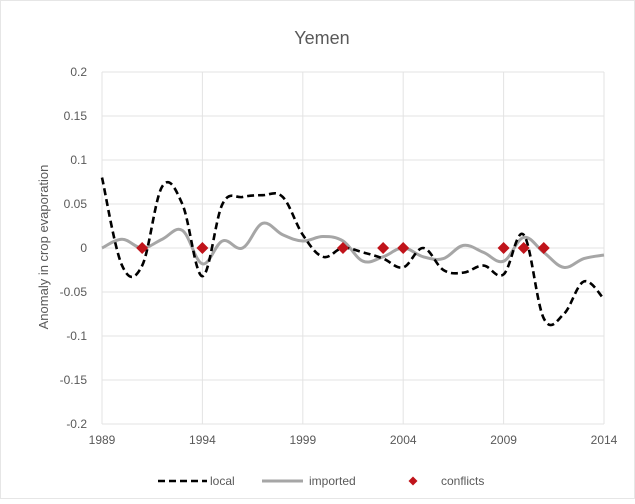 The image size is (635, 504). What do you see at coordinates (102, 440) in the screenshot?
I see `x-tick-label: 1989` at bounding box center [102, 440].